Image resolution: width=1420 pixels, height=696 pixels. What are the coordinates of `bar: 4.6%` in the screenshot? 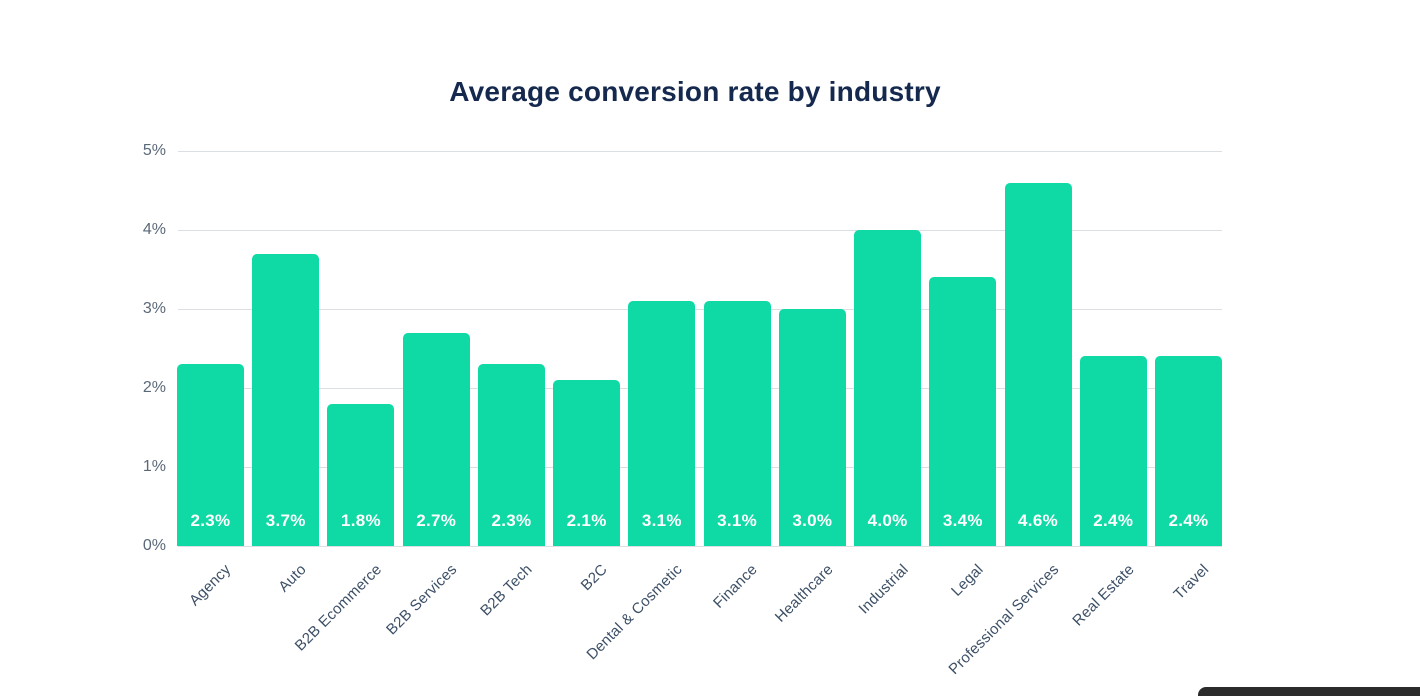 It's located at (1038, 364).